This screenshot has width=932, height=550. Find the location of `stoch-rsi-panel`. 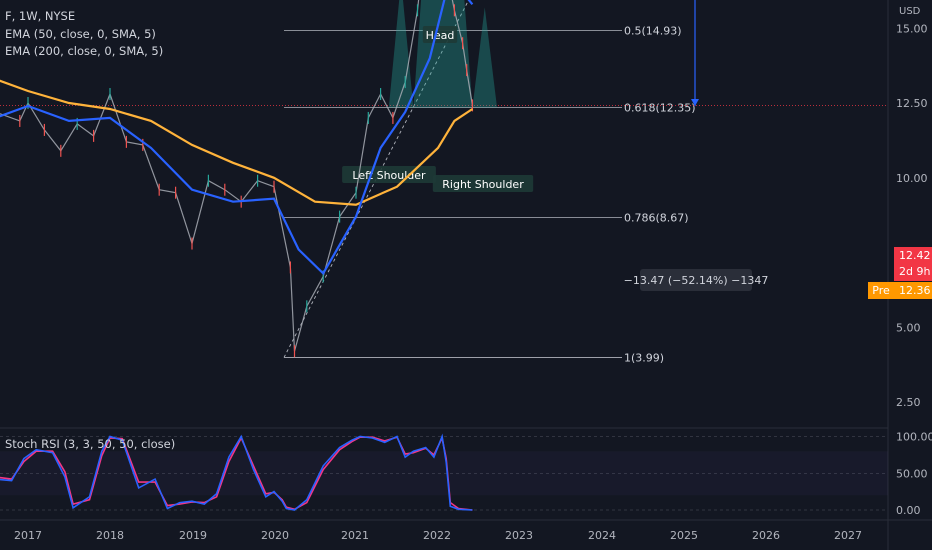

stoch-rsi-panel is located at coordinates (236, 472).